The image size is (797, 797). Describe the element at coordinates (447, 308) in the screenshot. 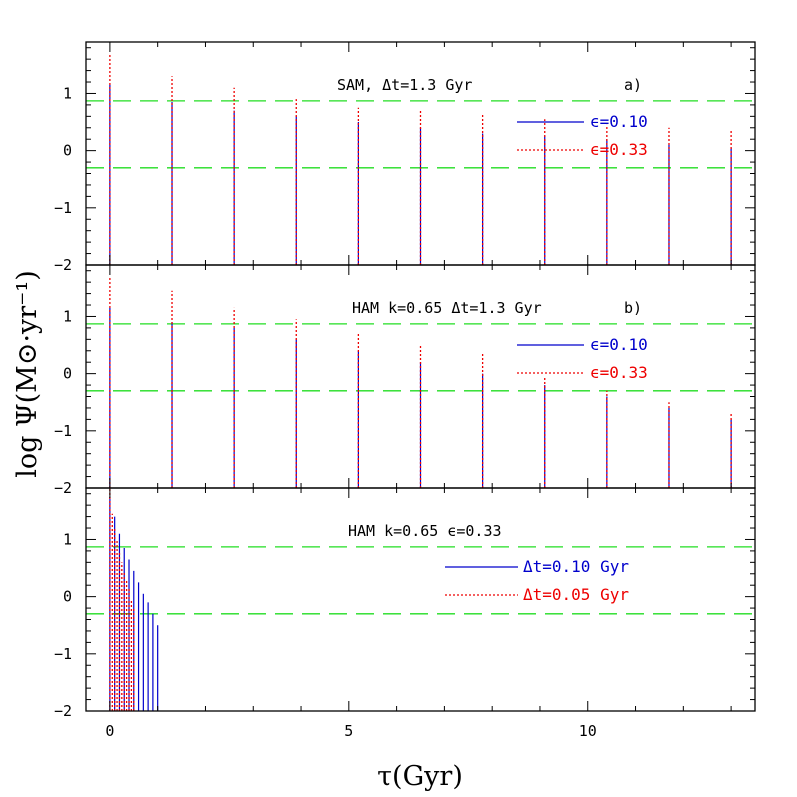

I see `panel-title: HAM k=0.65 Δt=1.3 Gyr` at that location.